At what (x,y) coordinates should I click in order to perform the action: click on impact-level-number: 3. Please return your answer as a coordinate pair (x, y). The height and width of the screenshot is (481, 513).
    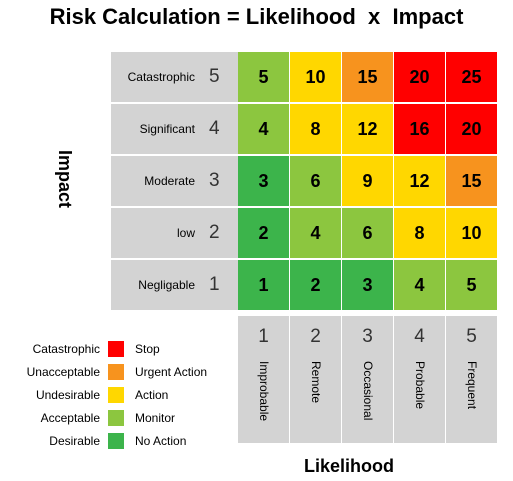
    Looking at the image, I should click on (214, 180).